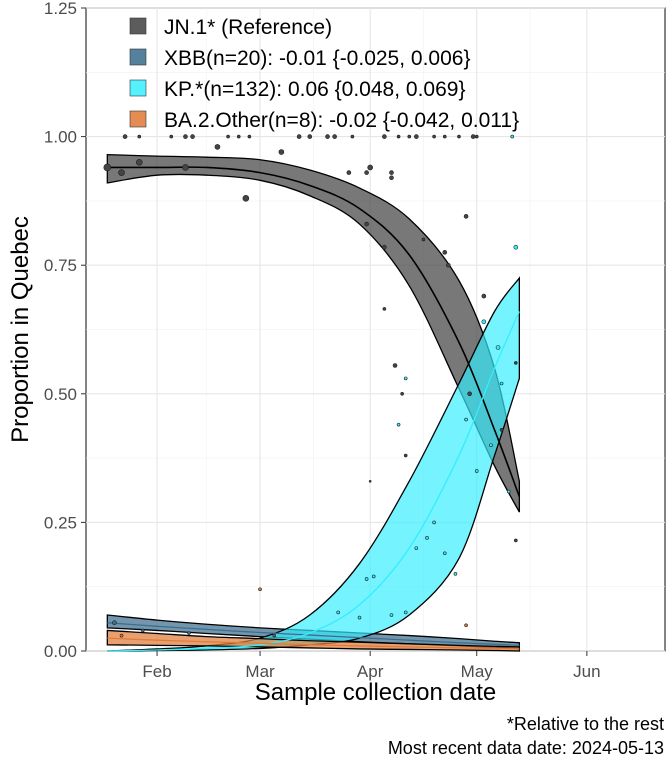  Describe the element at coordinates (60, 9) in the screenshot. I see `y-tick-label: 1.25` at that location.